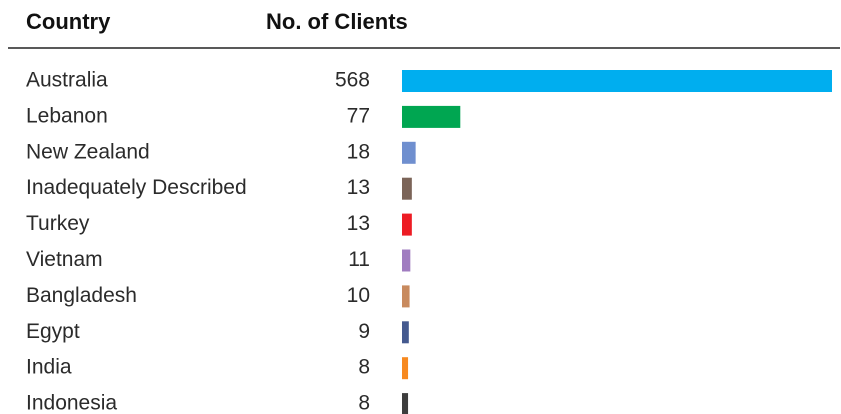  I want to click on country-label: Indonesia, so click(71, 403).